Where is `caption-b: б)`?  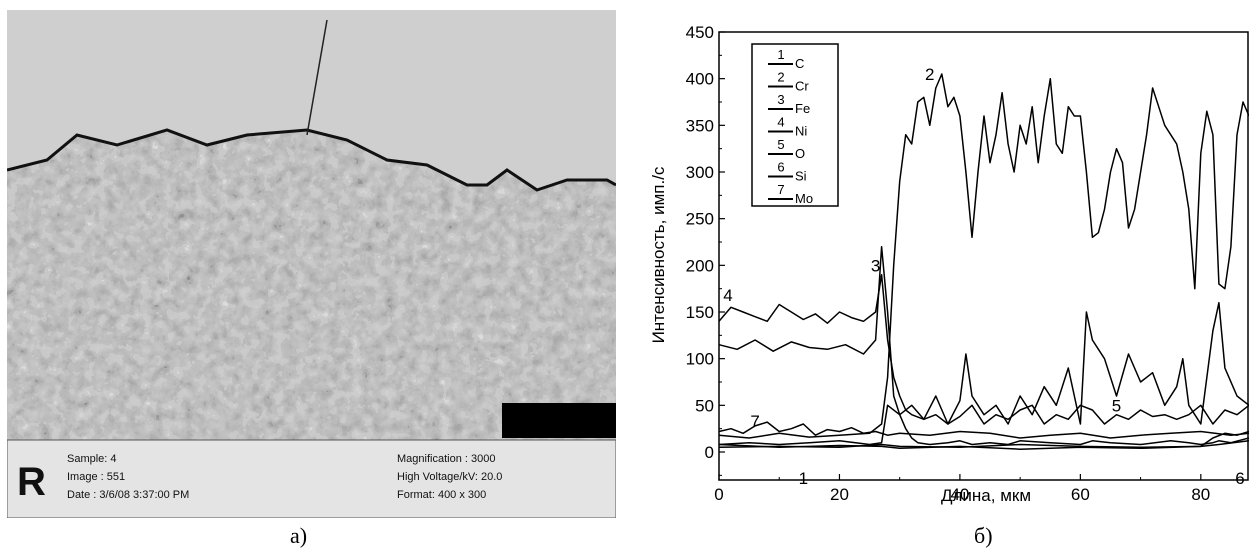
caption-b: б) is located at coordinates (983, 535).